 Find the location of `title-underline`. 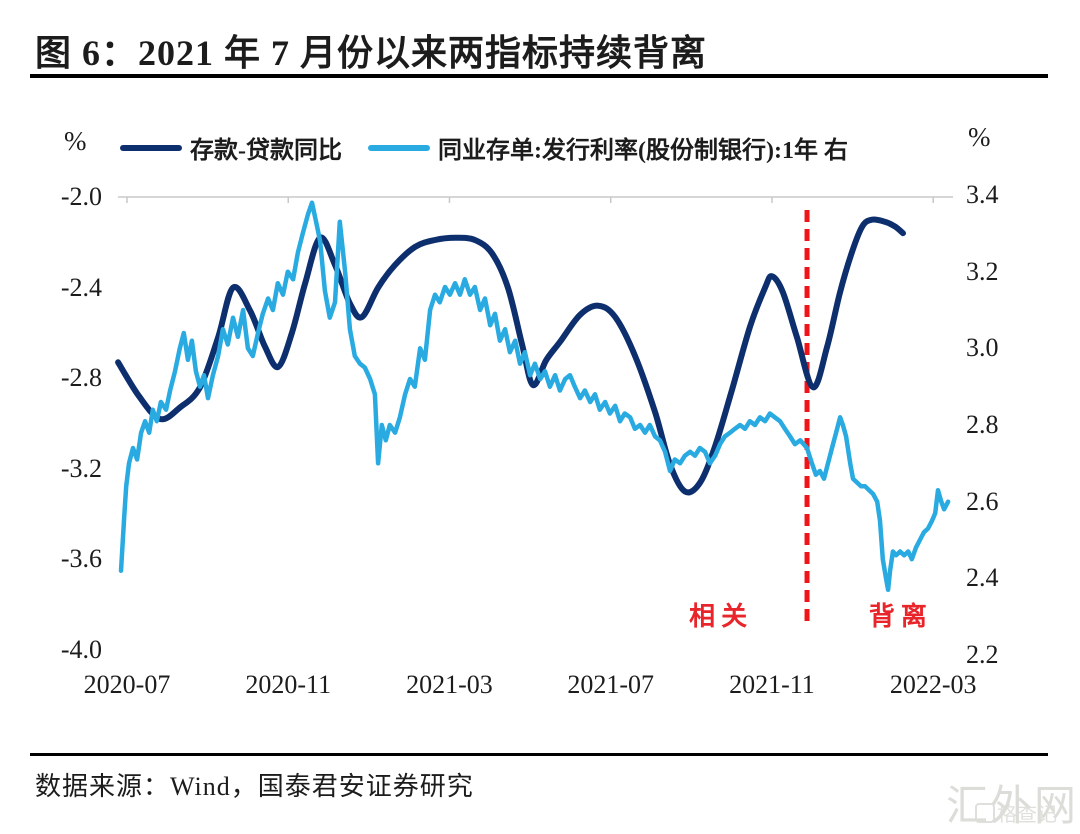

title-underline is located at coordinates (539, 76).